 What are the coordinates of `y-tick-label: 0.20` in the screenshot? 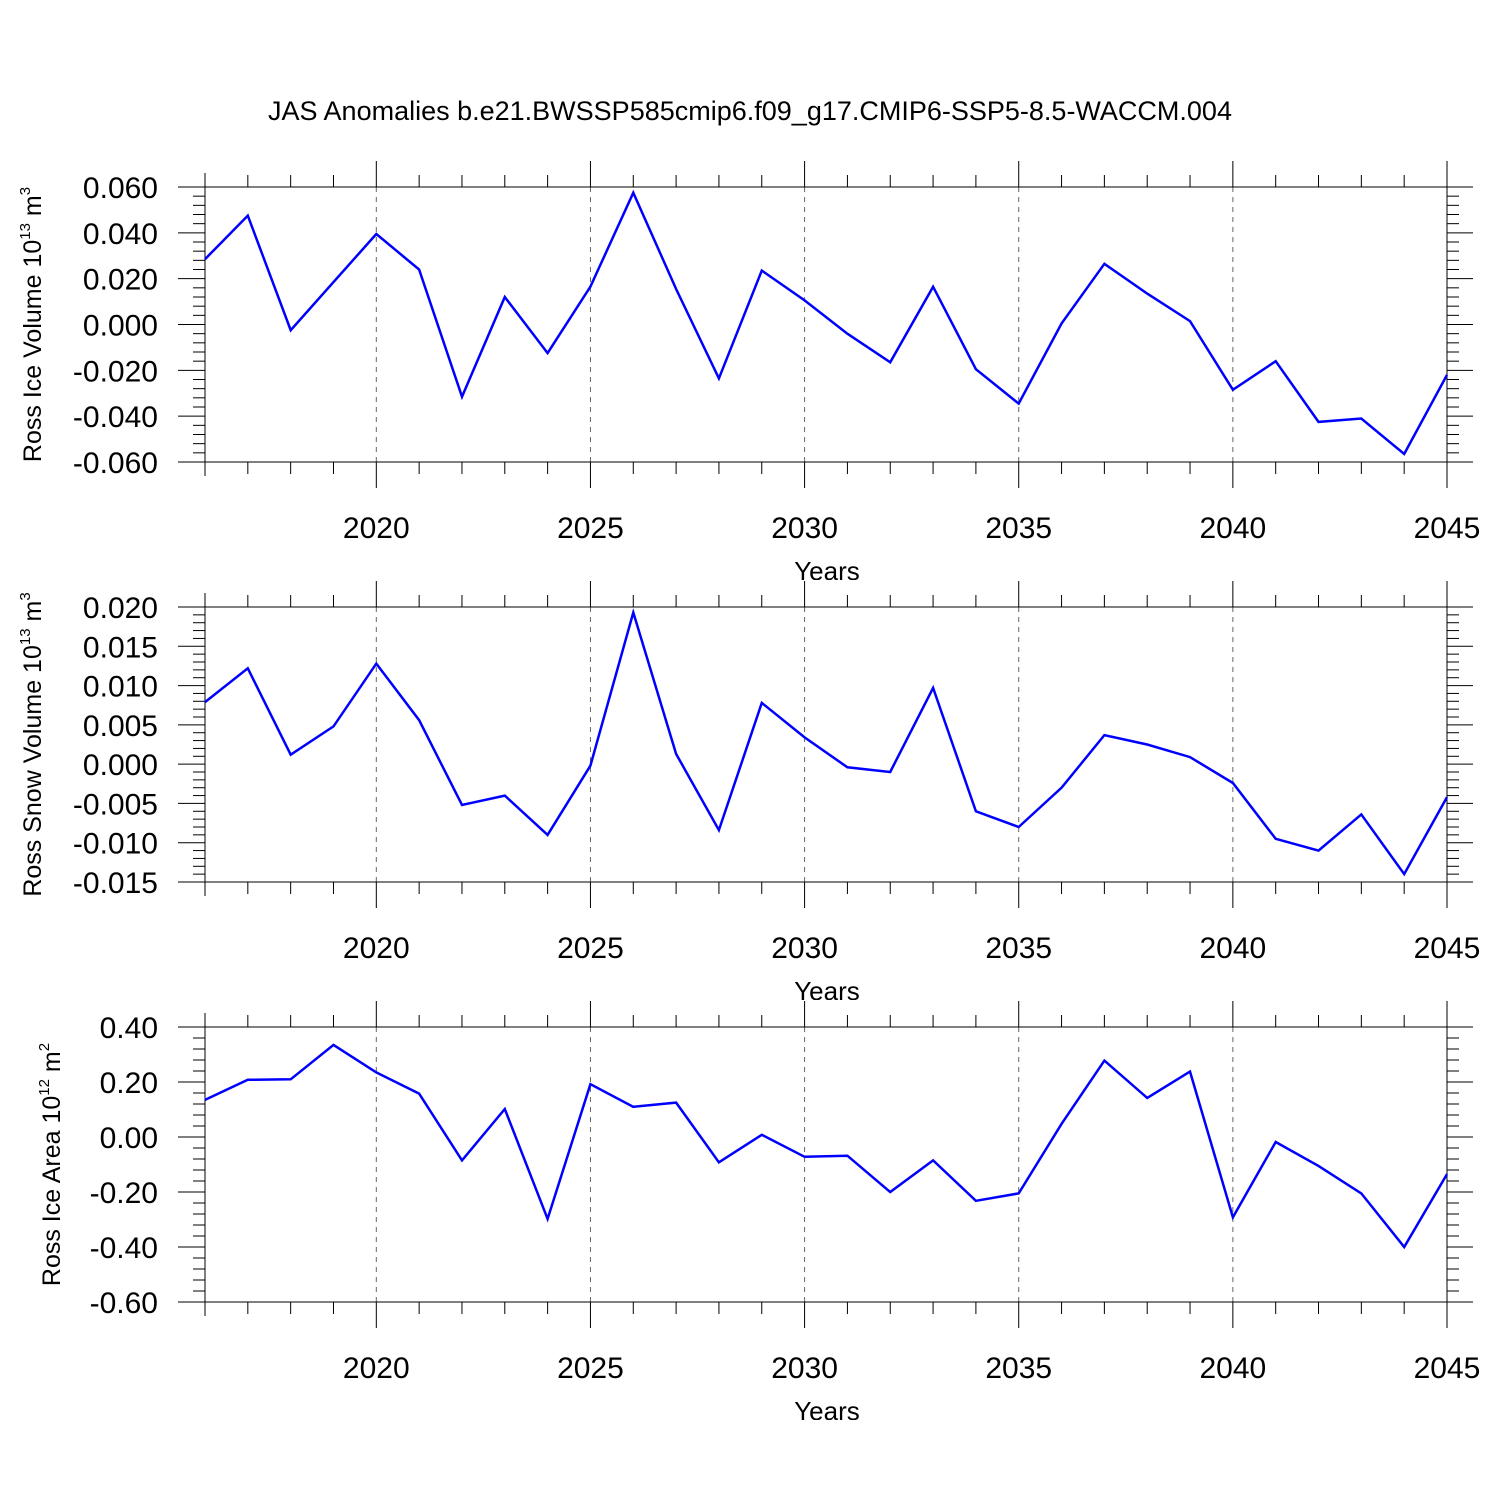 It's located at (129, 1083).